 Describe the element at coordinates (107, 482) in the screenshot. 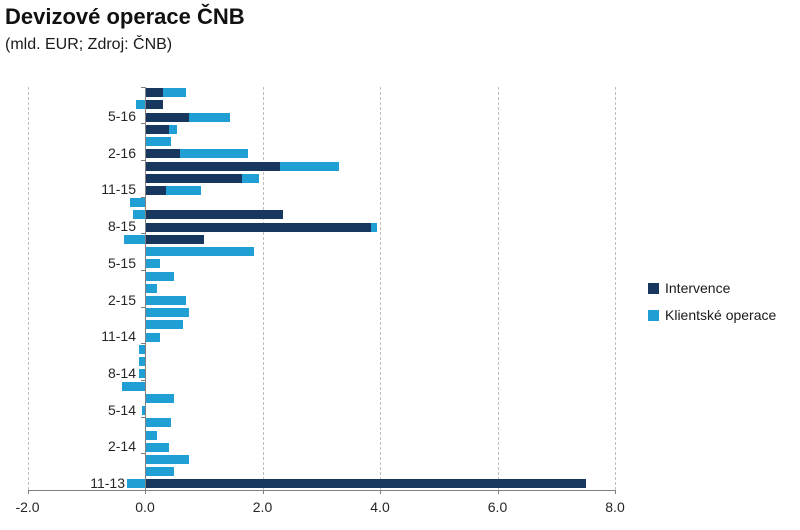

I see `y-tick-label: 11-13` at that location.